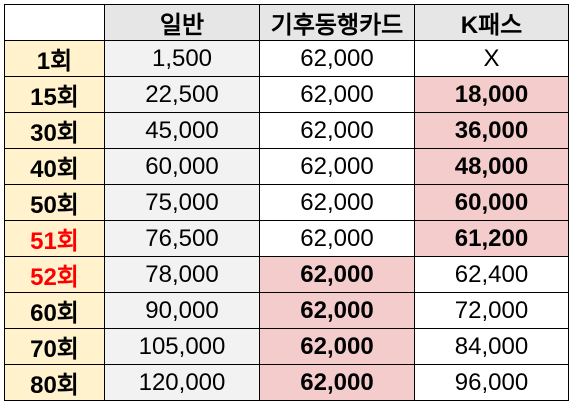 The image size is (579, 417). I want to click on regular-fare-cell: 75,000, so click(182, 202).